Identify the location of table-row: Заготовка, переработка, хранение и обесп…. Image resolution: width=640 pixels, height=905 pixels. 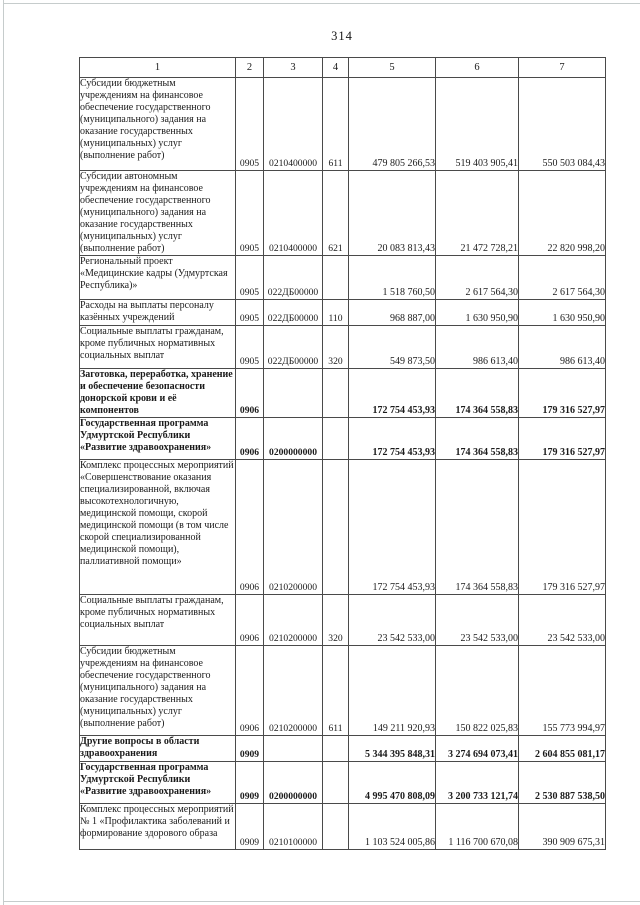
(342, 393).